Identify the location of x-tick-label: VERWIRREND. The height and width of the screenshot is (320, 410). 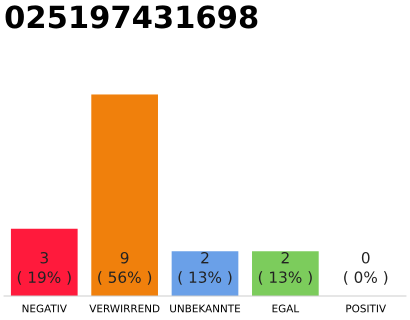
(124, 308).